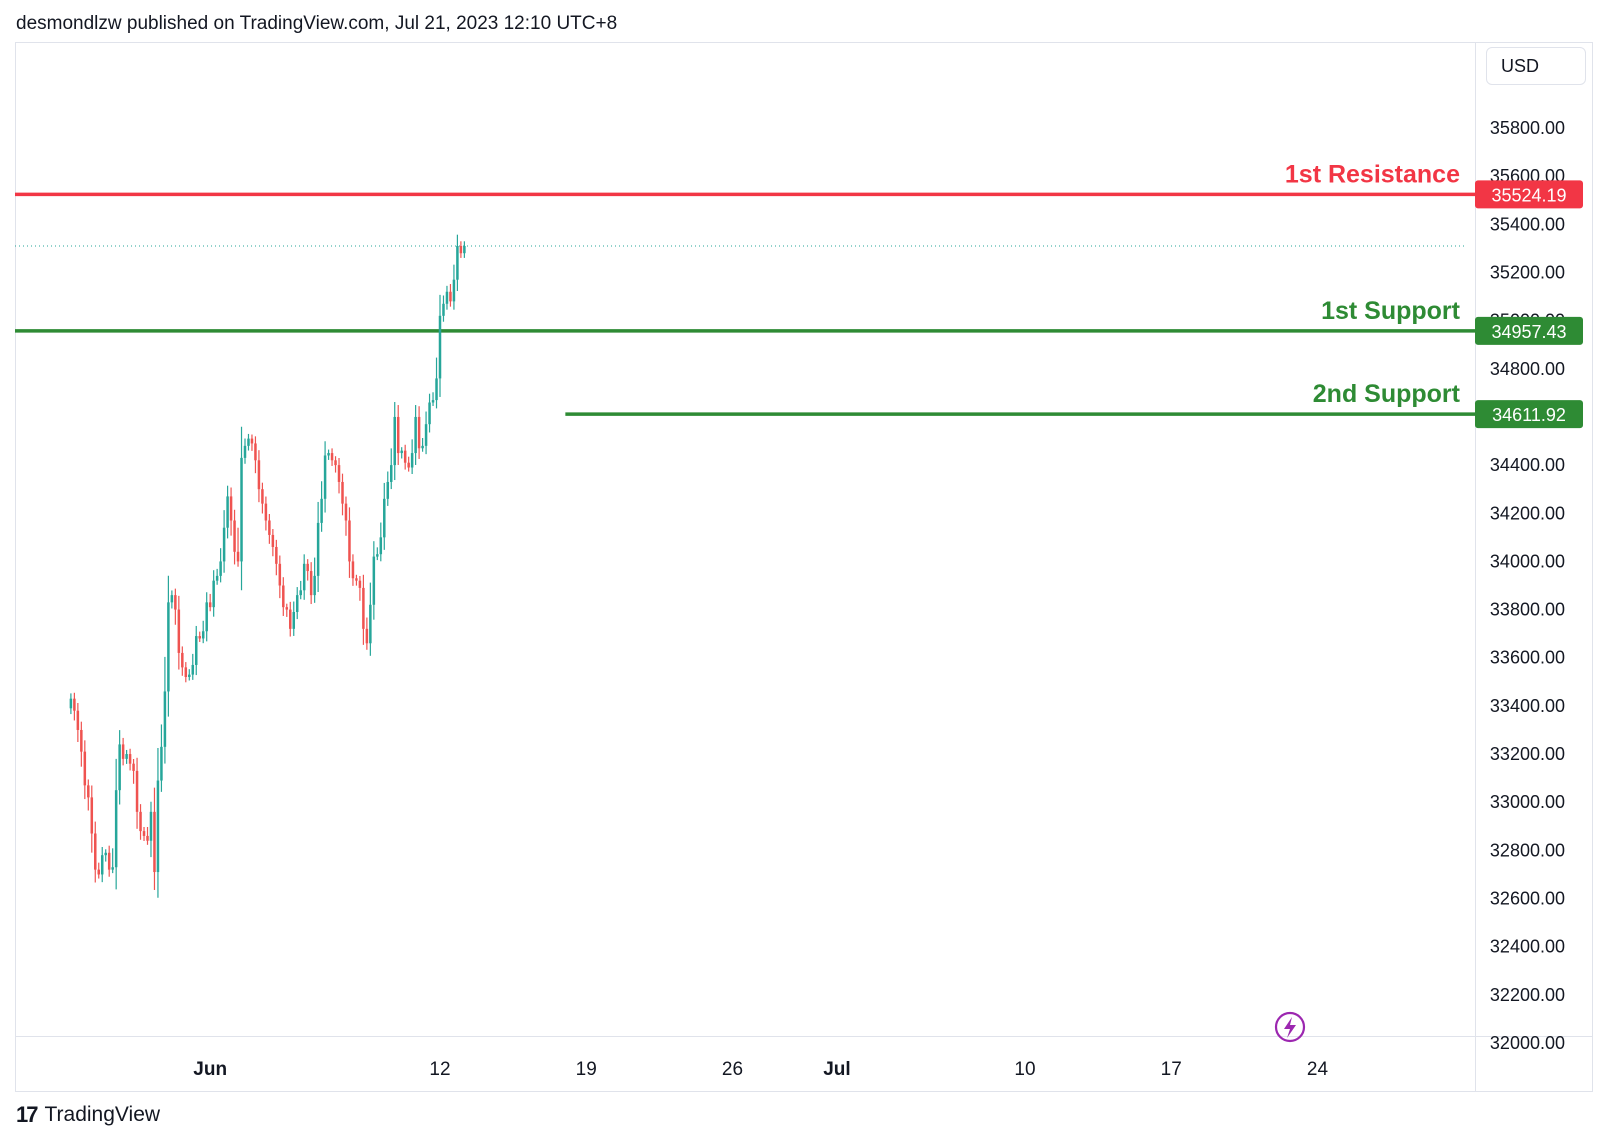 This screenshot has width=1600, height=1140. Describe the element at coordinates (1536, 66) in the screenshot. I see `currency-selector: USD` at that location.